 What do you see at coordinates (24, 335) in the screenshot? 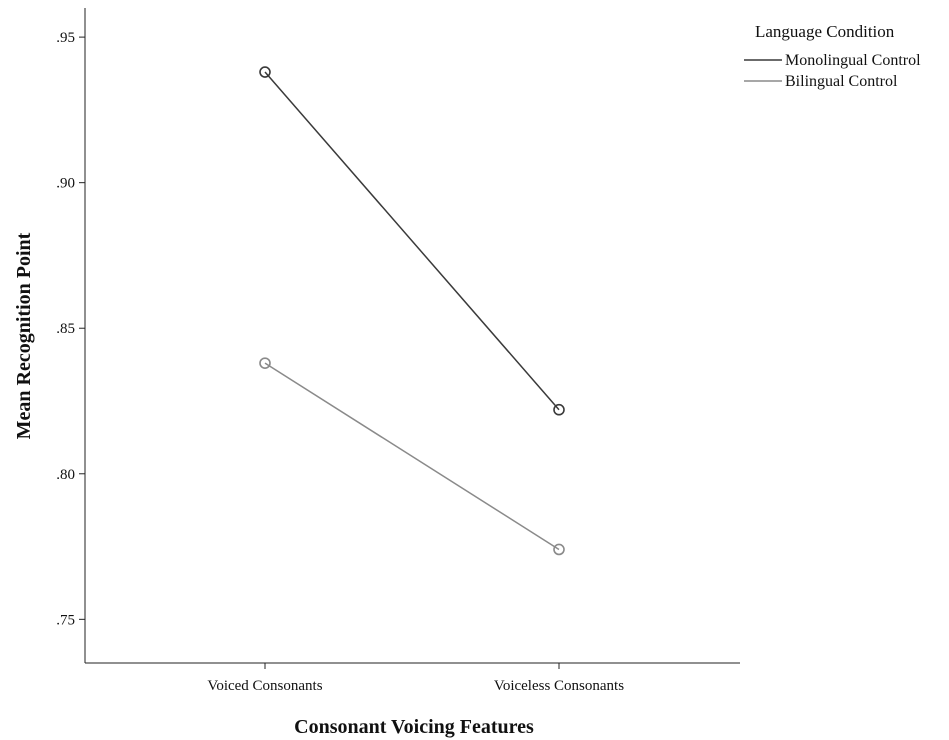
I see `y-axis-title: Mean Recognition Point` at bounding box center [24, 335].